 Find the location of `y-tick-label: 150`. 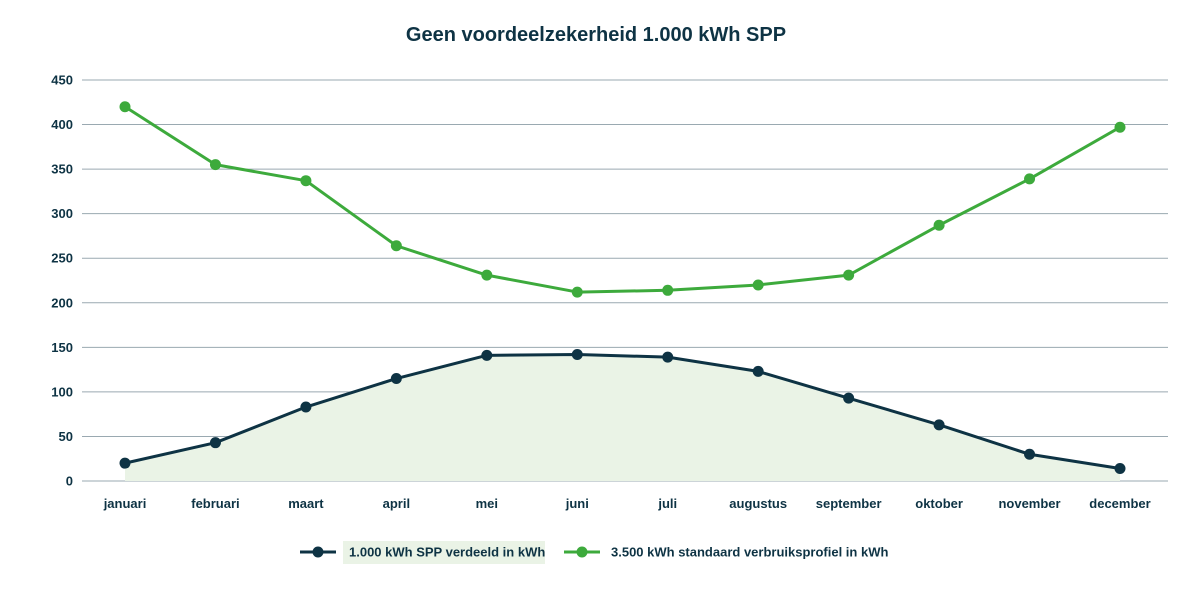

y-tick-label: 150 is located at coordinates (62, 347).